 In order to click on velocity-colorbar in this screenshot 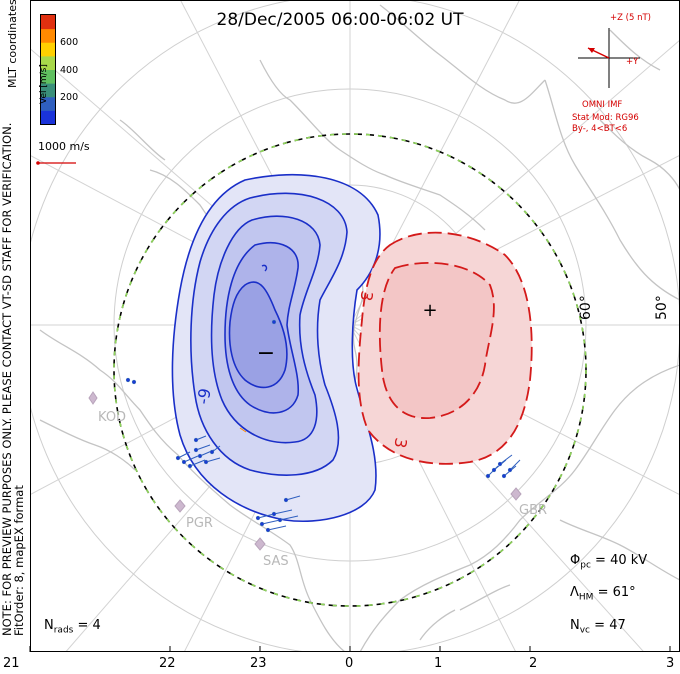, I will do `click(48, 70)`.